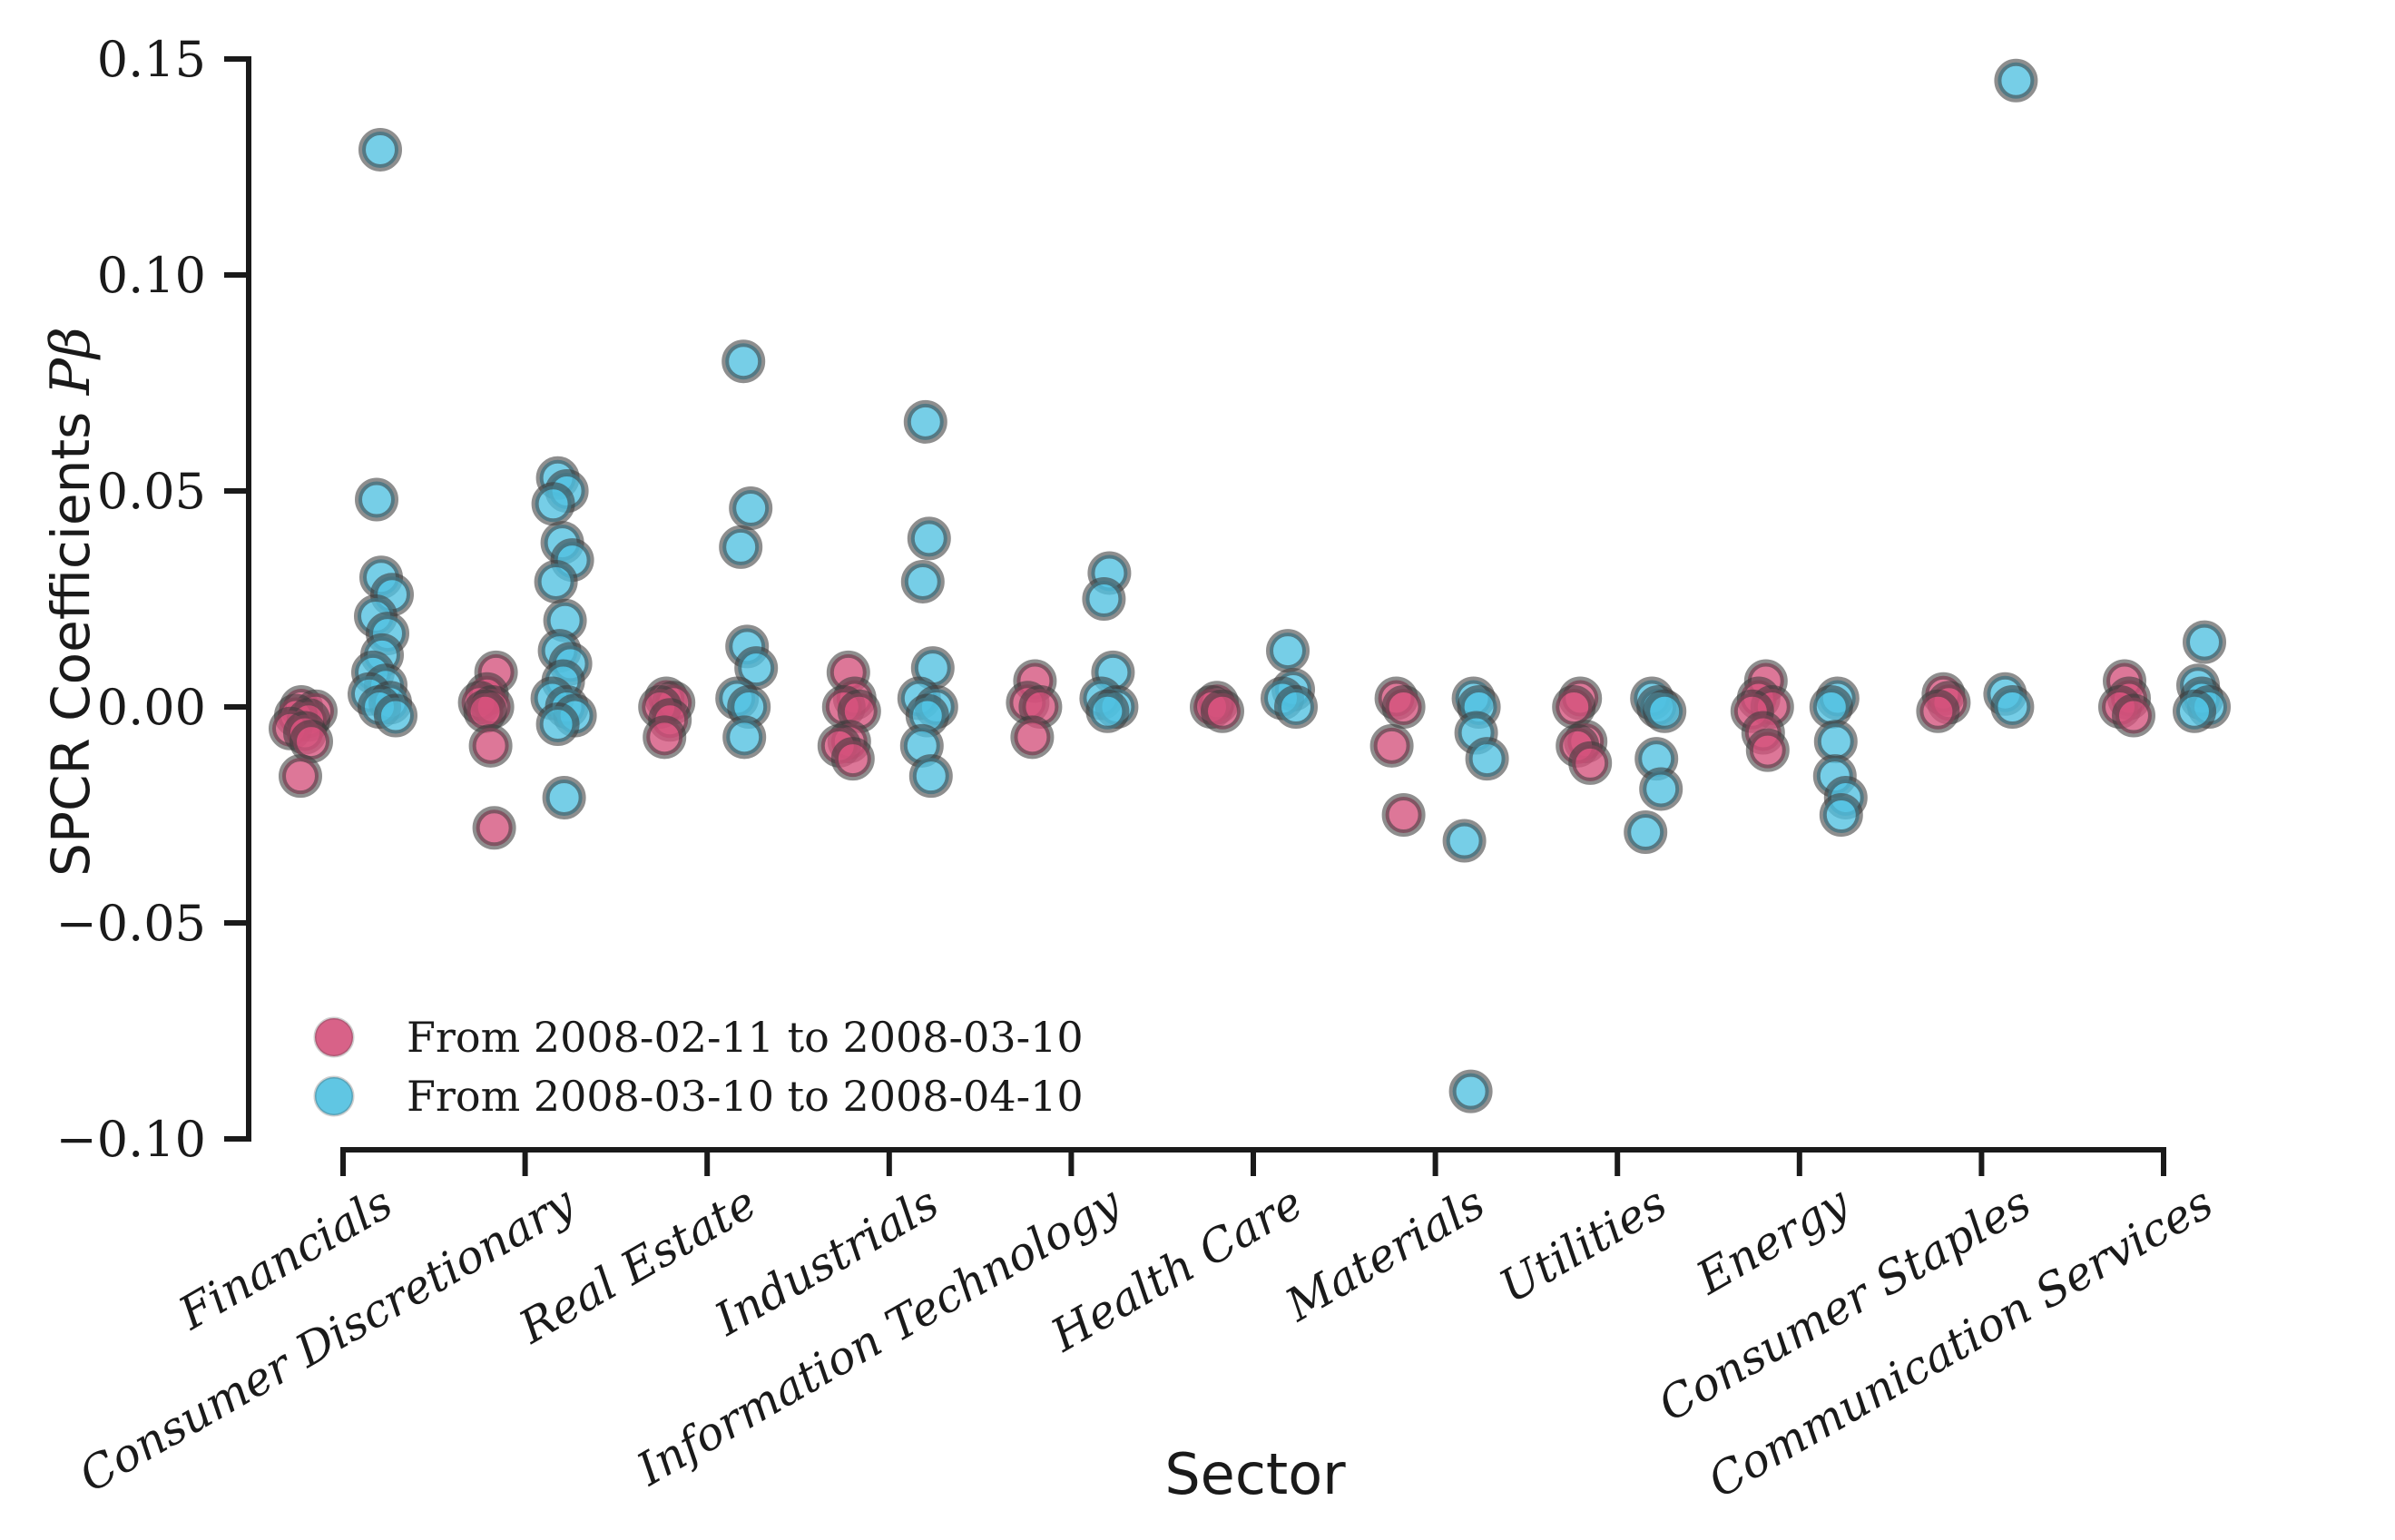 The height and width of the screenshot is (1540, 2395). Describe the element at coordinates (1583, 1244) in the screenshot. I see `x-tick-label-utilities: Utilities` at that location.